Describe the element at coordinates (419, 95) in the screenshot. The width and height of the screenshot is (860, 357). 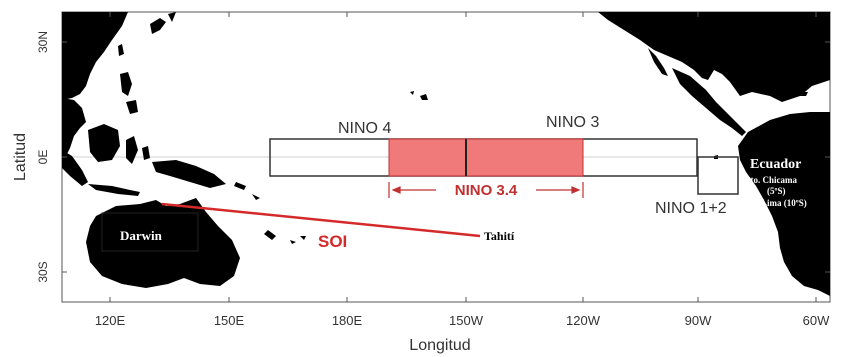
I see `hawaii-islands` at that location.